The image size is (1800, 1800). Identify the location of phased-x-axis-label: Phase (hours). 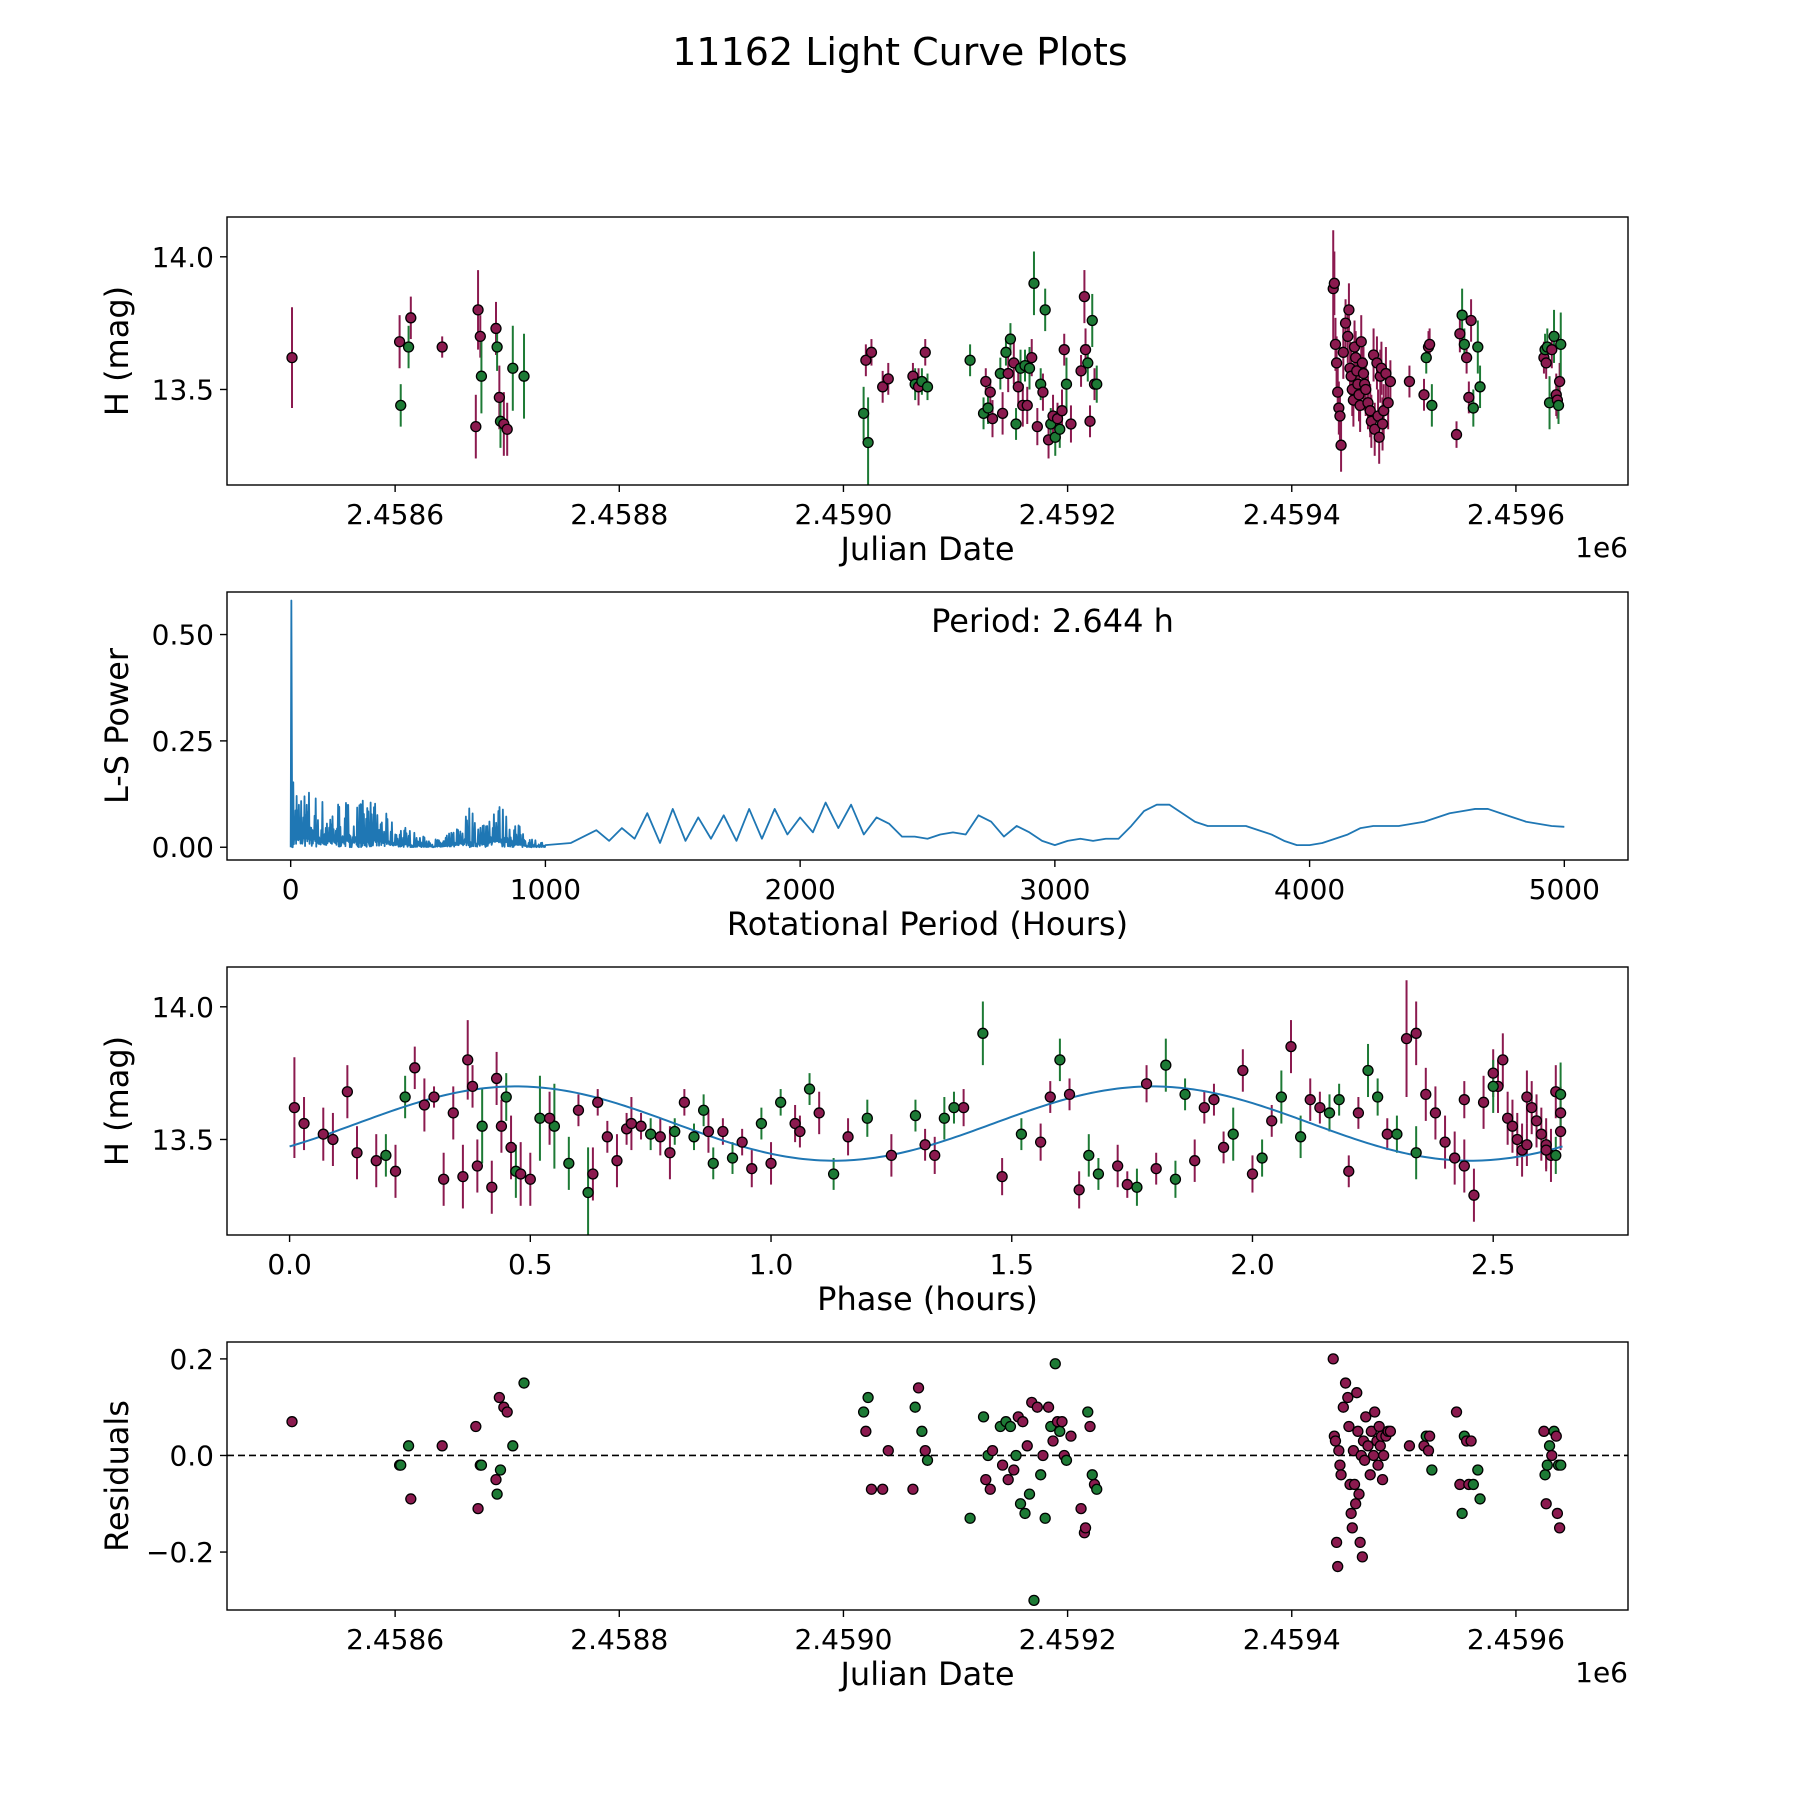
(927, 1299).